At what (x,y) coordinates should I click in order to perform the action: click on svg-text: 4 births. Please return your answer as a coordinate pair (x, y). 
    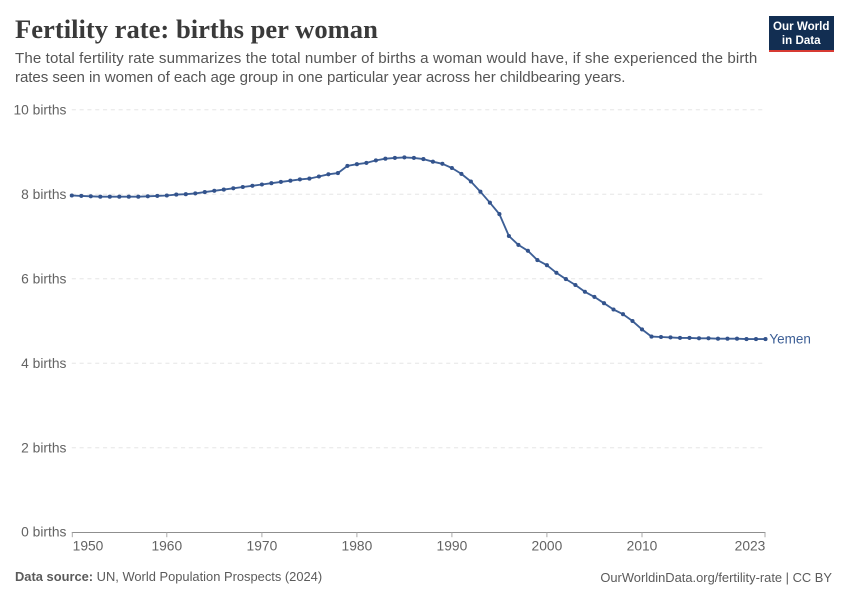
    Looking at the image, I should click on (43, 363).